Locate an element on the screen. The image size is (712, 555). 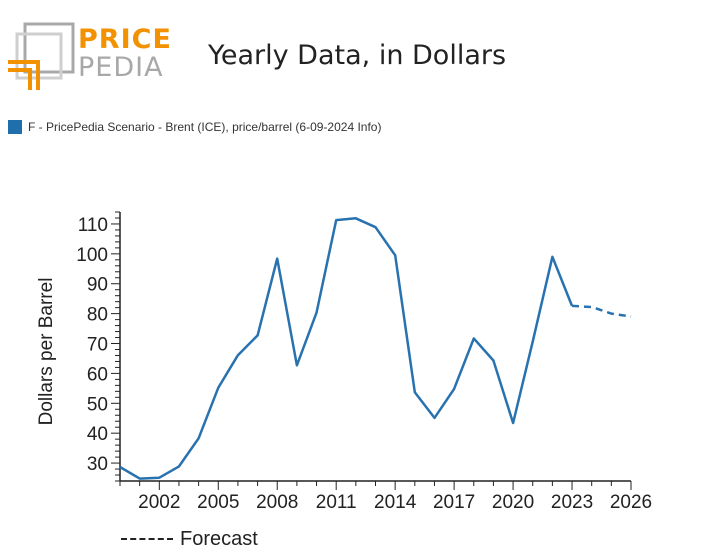
chart-title: Yearly Data, in Dollars is located at coordinates (356, 55).